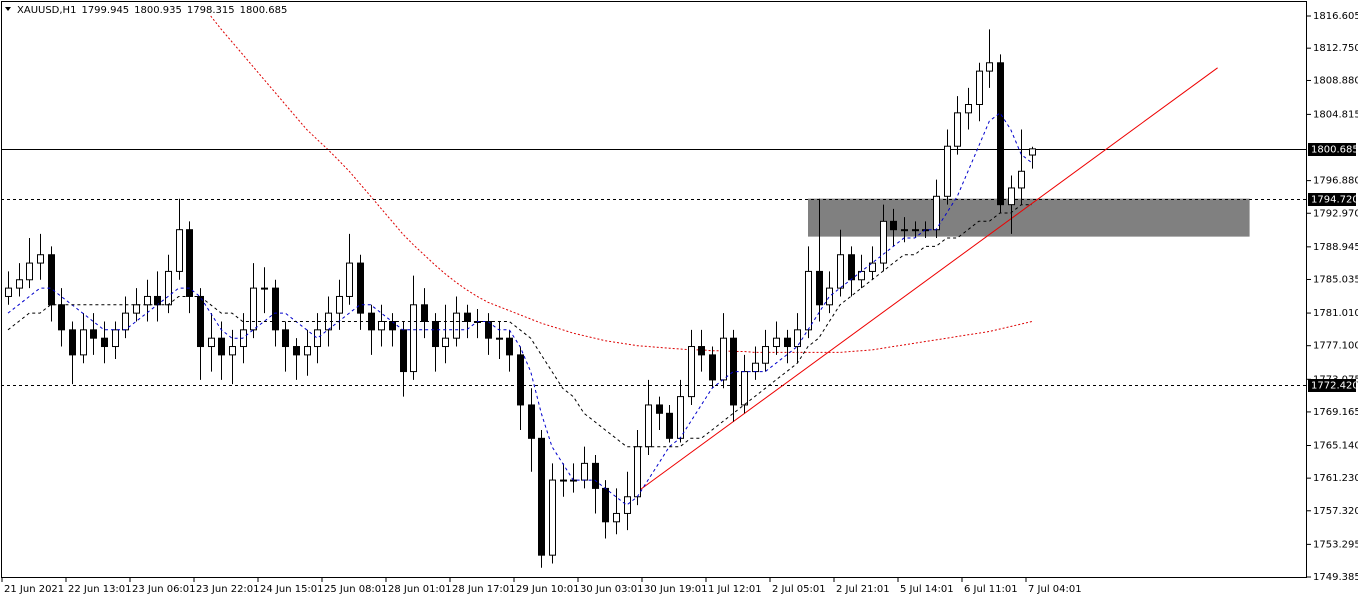 This screenshot has height=600, width=1358. What do you see at coordinates (927, 589) in the screenshot?
I see `x-tick-label: 5 Jul 14:01` at bounding box center [927, 589].